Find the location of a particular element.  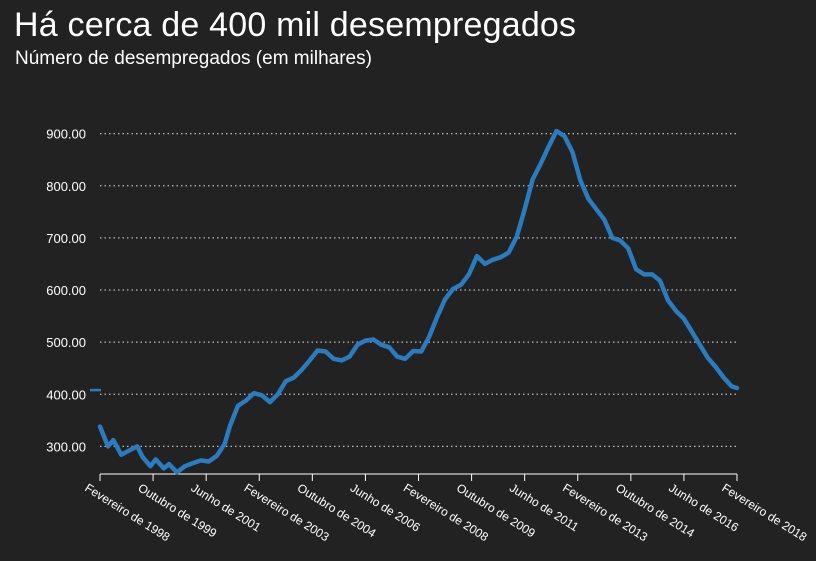

y-tick-label: 600.00 is located at coordinates (66, 290).